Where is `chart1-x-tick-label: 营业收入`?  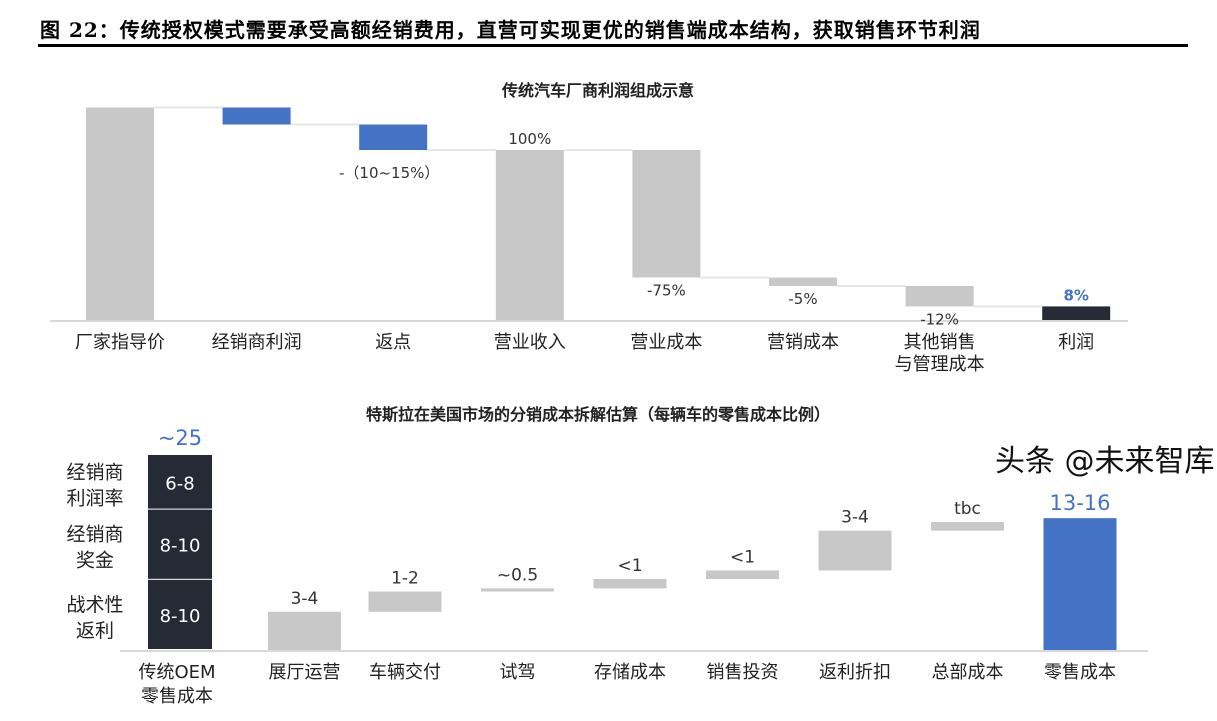
chart1-x-tick-label: 营业收入 is located at coordinates (530, 342).